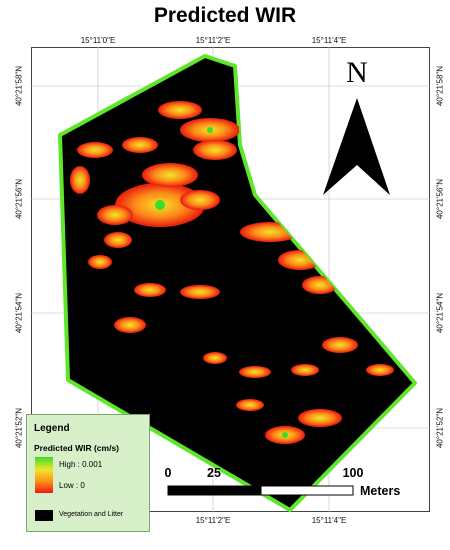 This screenshot has width=450, height=550. Describe the element at coordinates (260, 490) in the screenshot. I see `scale-bar` at that location.